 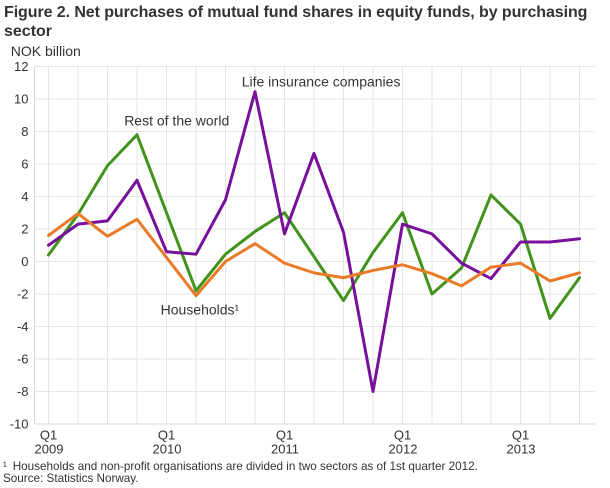 I want to click on svg-text: 2012, so click(x=403, y=449).